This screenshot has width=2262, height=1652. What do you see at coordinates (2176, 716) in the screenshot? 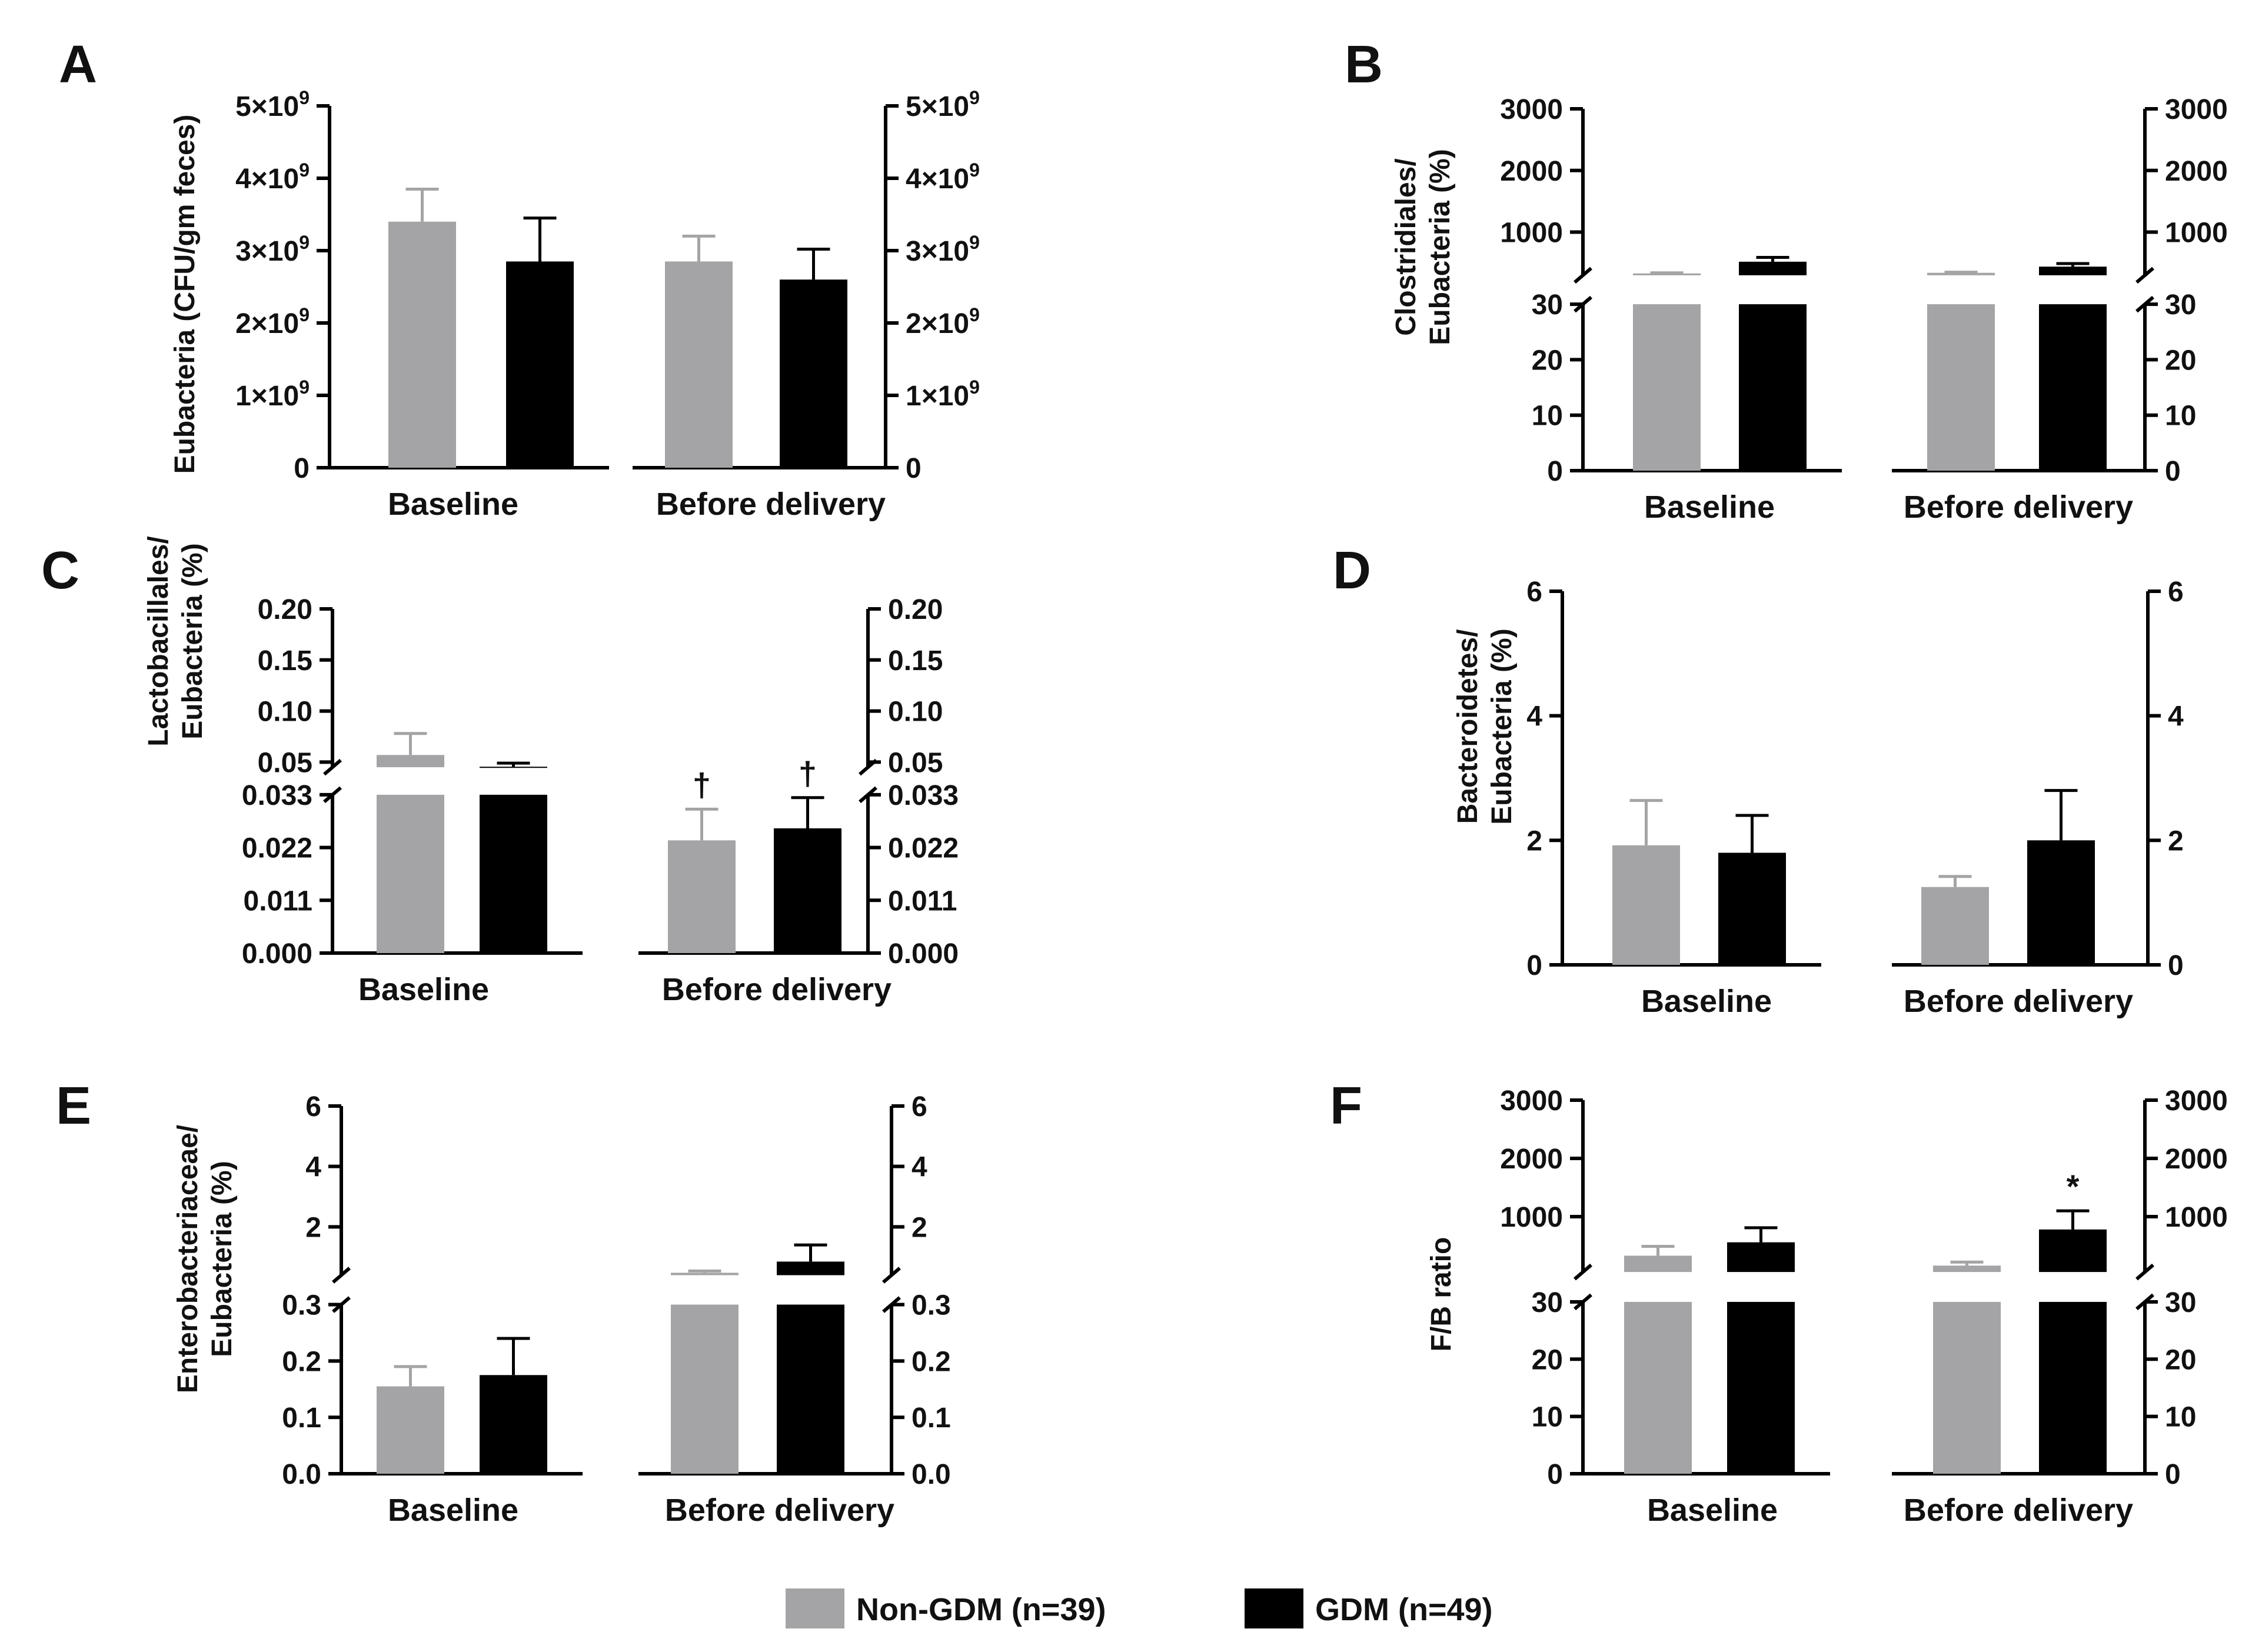
I see `tick-label-right-d-2: 4` at bounding box center [2176, 716].